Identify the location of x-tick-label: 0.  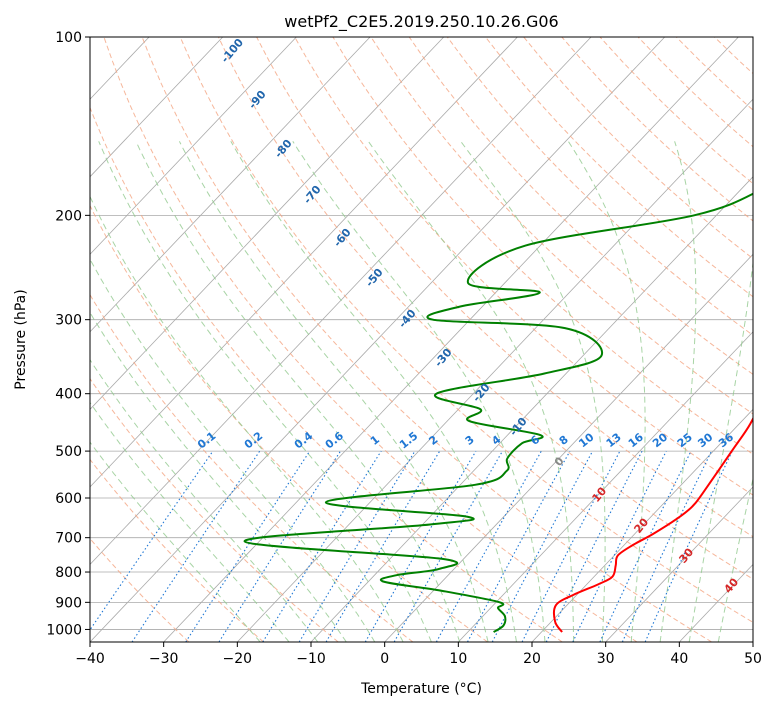
(384, 659).